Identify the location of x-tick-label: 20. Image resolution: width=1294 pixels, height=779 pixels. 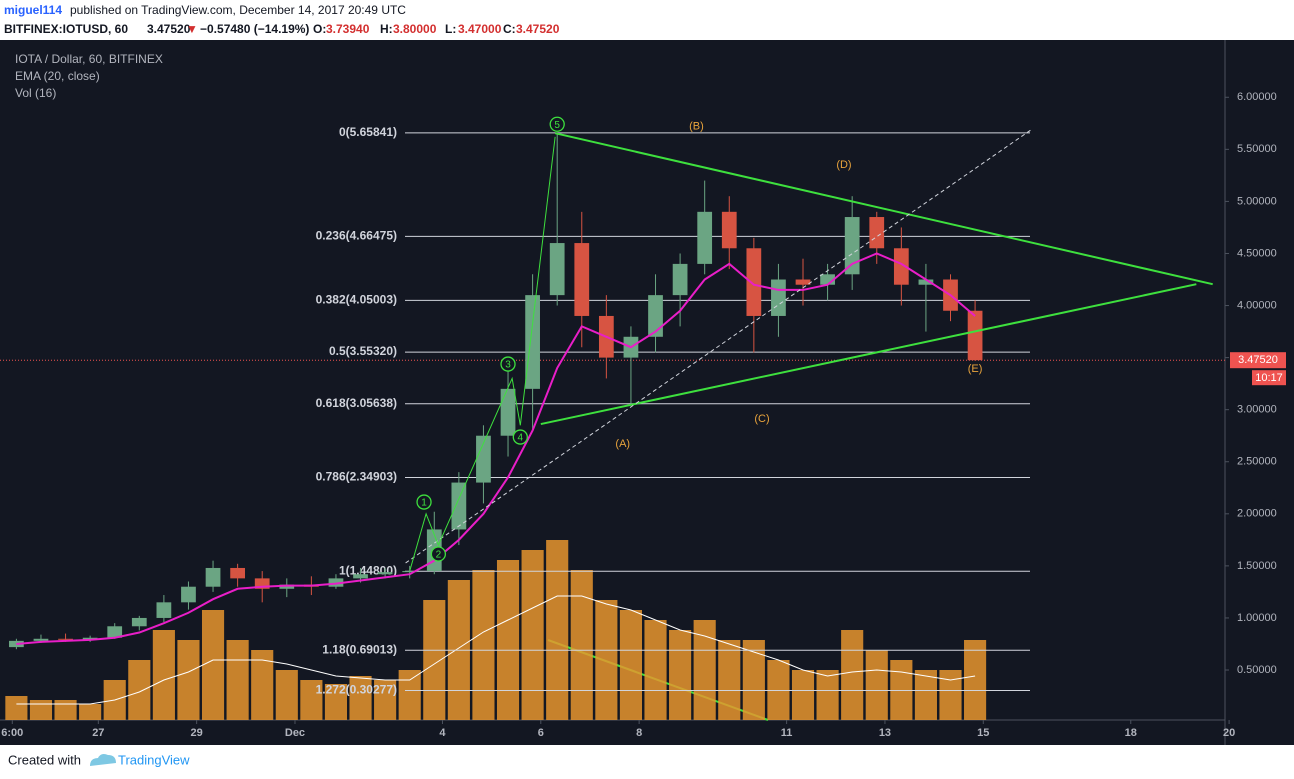
(1229, 733).